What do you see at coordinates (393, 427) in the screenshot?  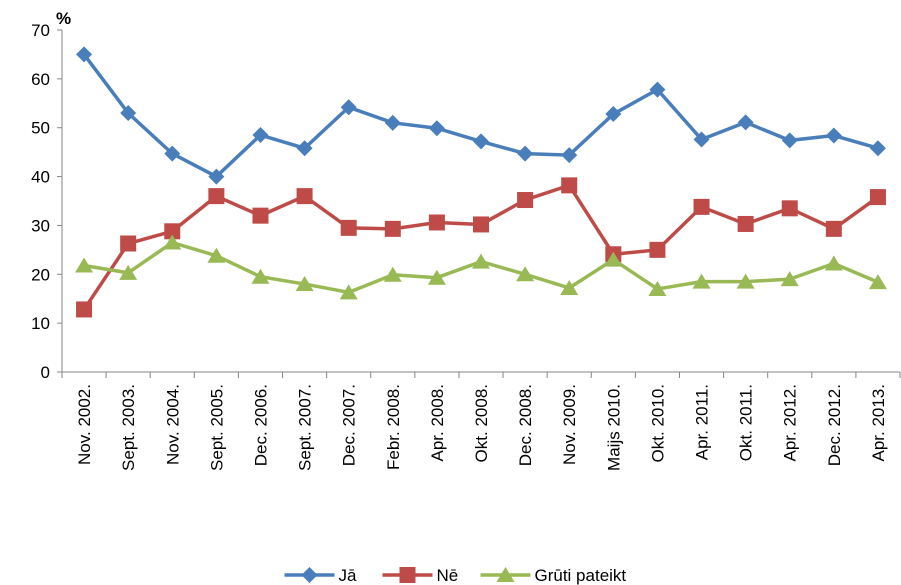 I see `x-tick-label: Febr. 2008.` at bounding box center [393, 427].